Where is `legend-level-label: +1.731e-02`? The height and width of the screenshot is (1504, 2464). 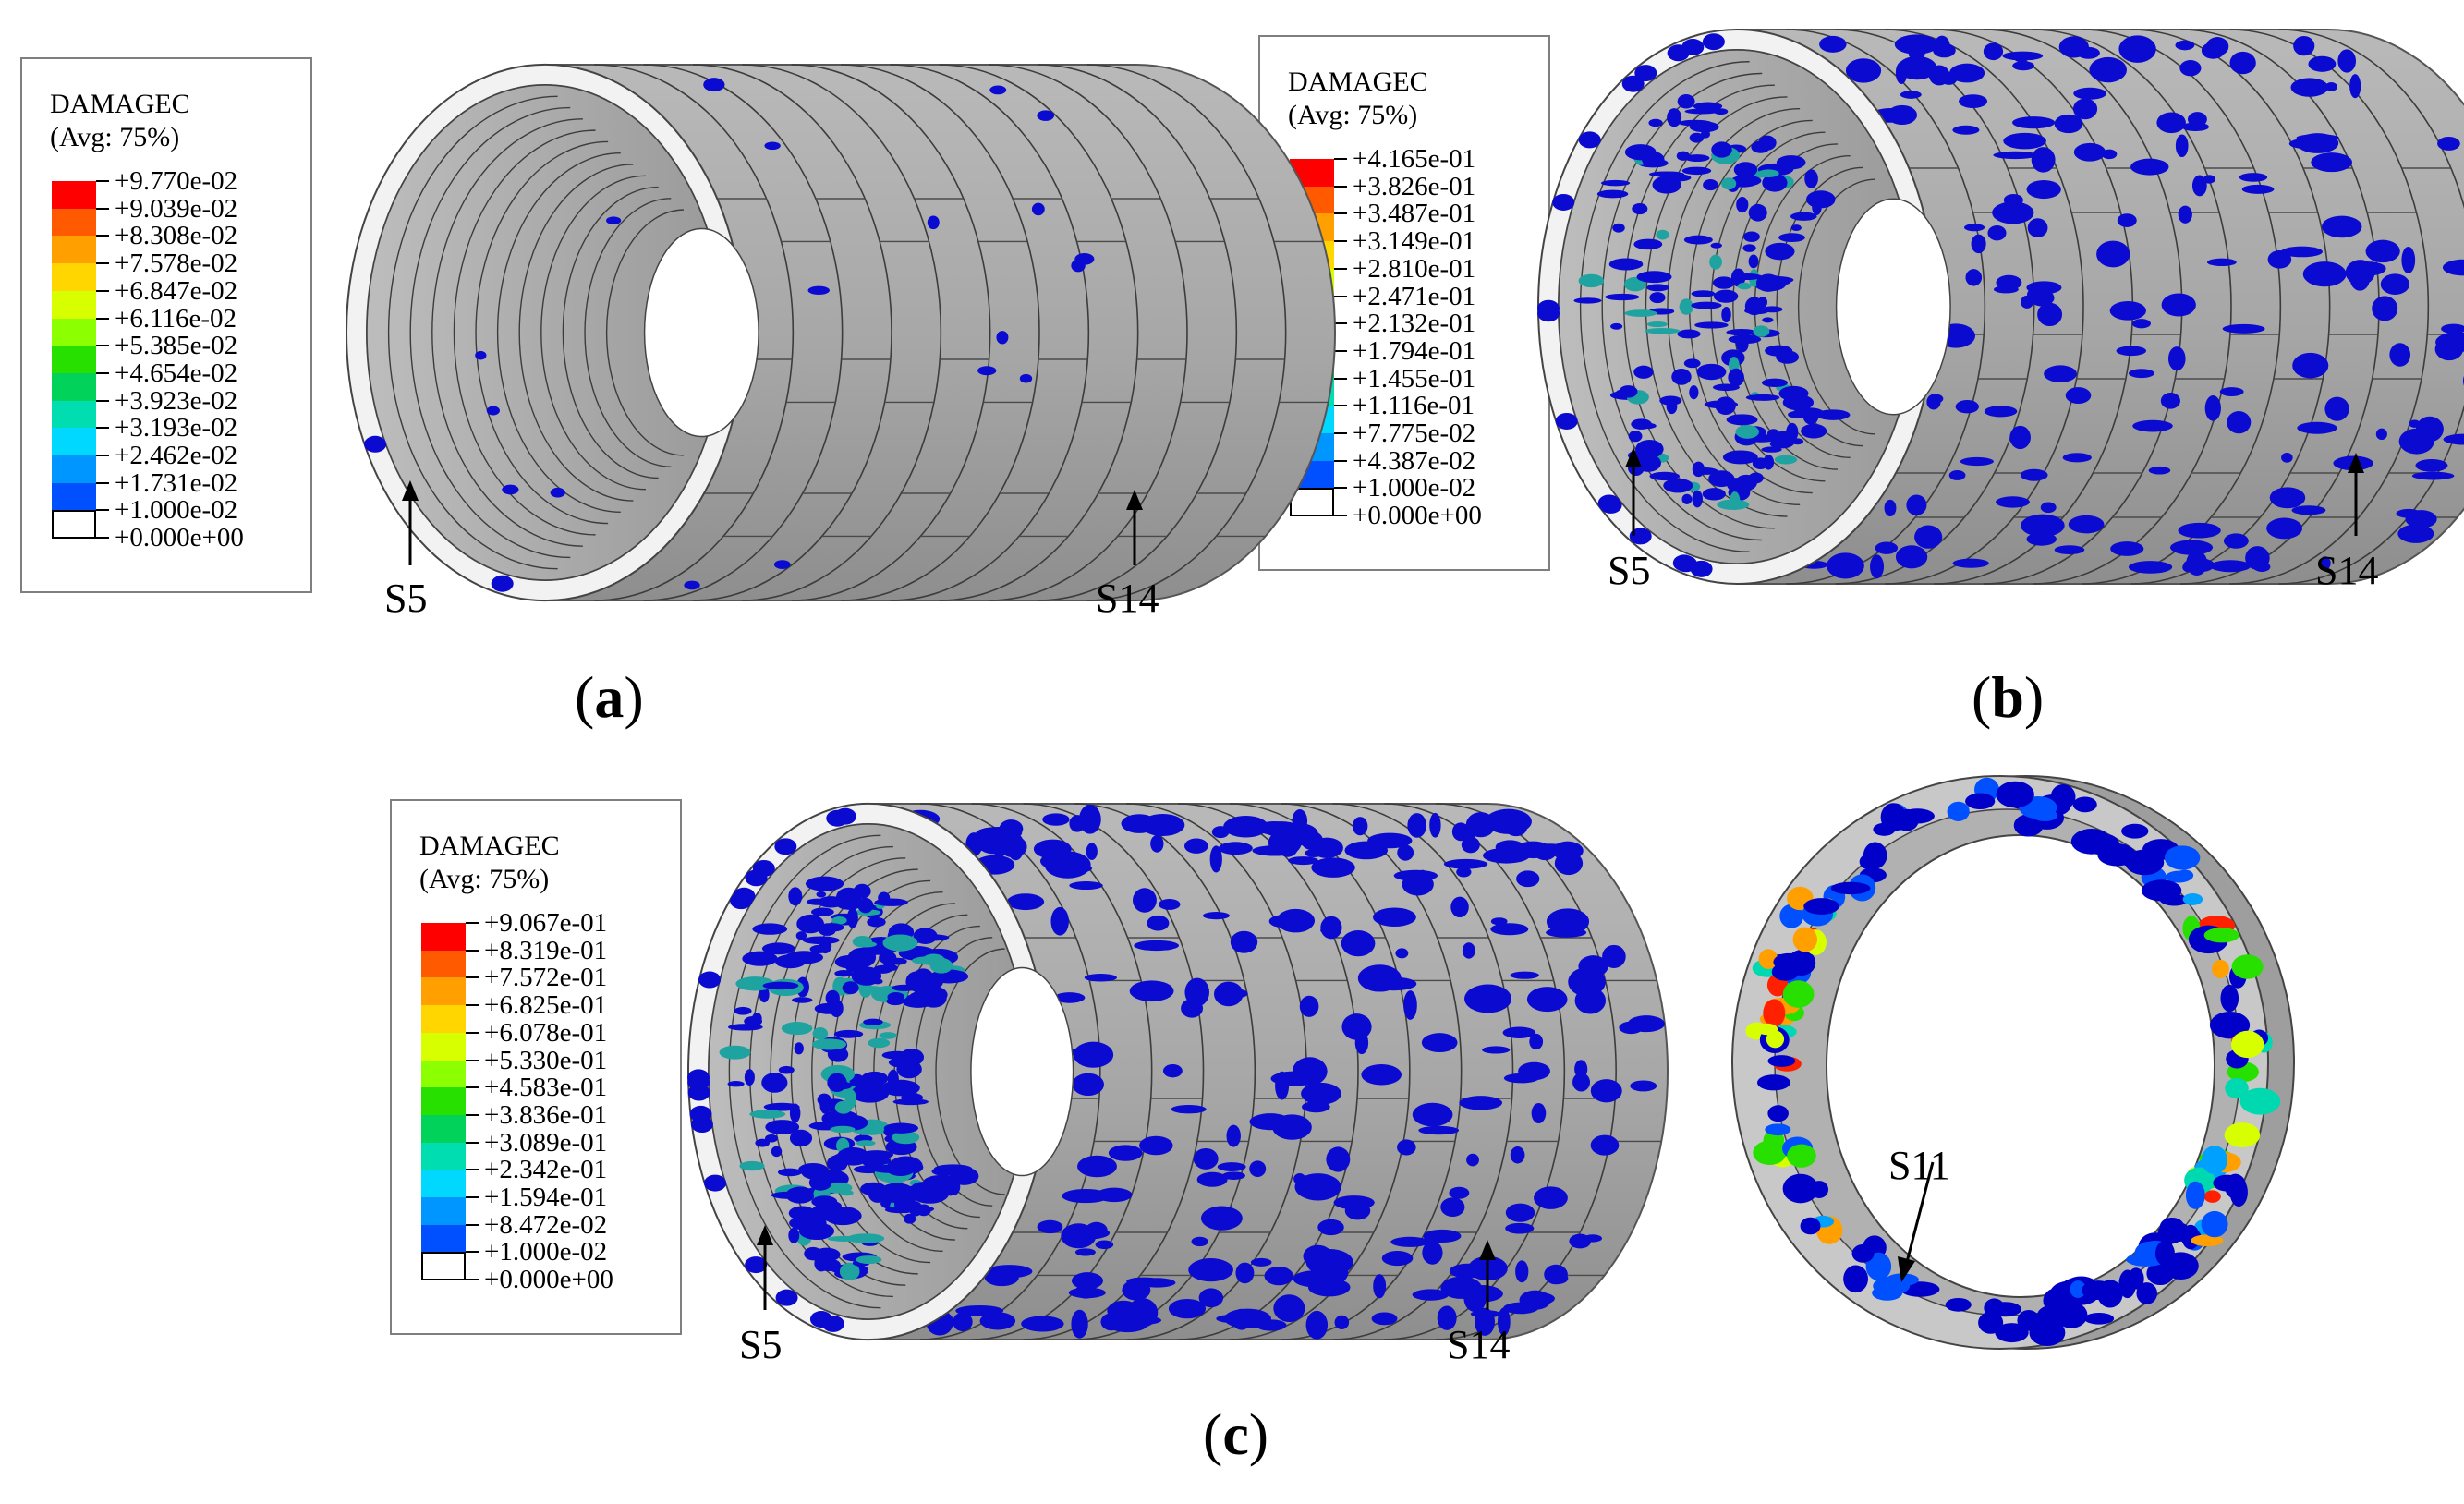 legend-level-label: +1.731e-02 is located at coordinates (176, 482).